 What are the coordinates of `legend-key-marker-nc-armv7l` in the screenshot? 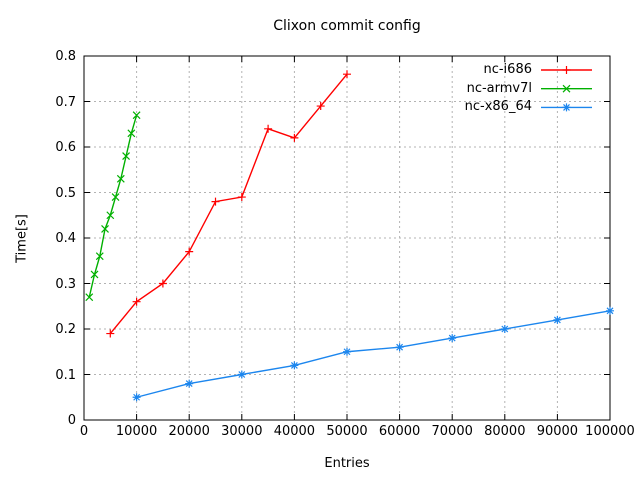 It's located at (566, 88).